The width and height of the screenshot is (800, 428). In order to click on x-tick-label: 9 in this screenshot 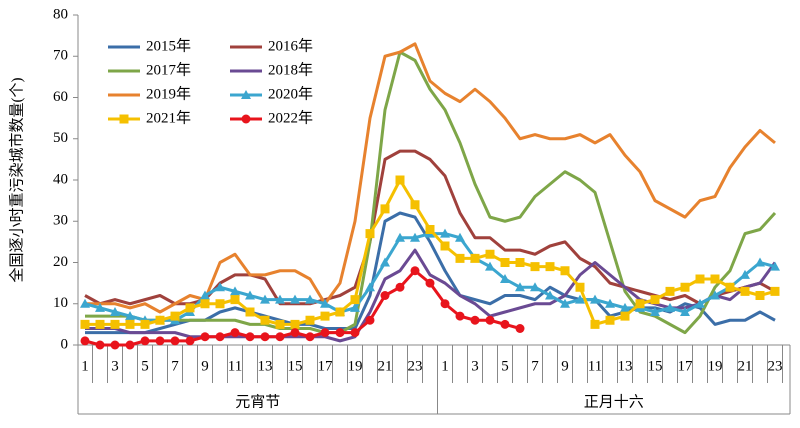, I will do `click(565, 366)`.